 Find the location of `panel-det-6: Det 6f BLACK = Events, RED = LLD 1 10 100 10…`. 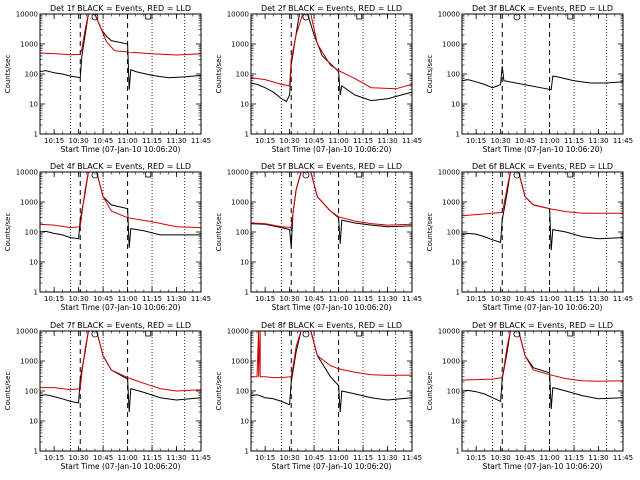

panel-det-6: Det 6f BLACK = Events, RED = LLD 1 10 100 10… is located at coordinates (529, 237).